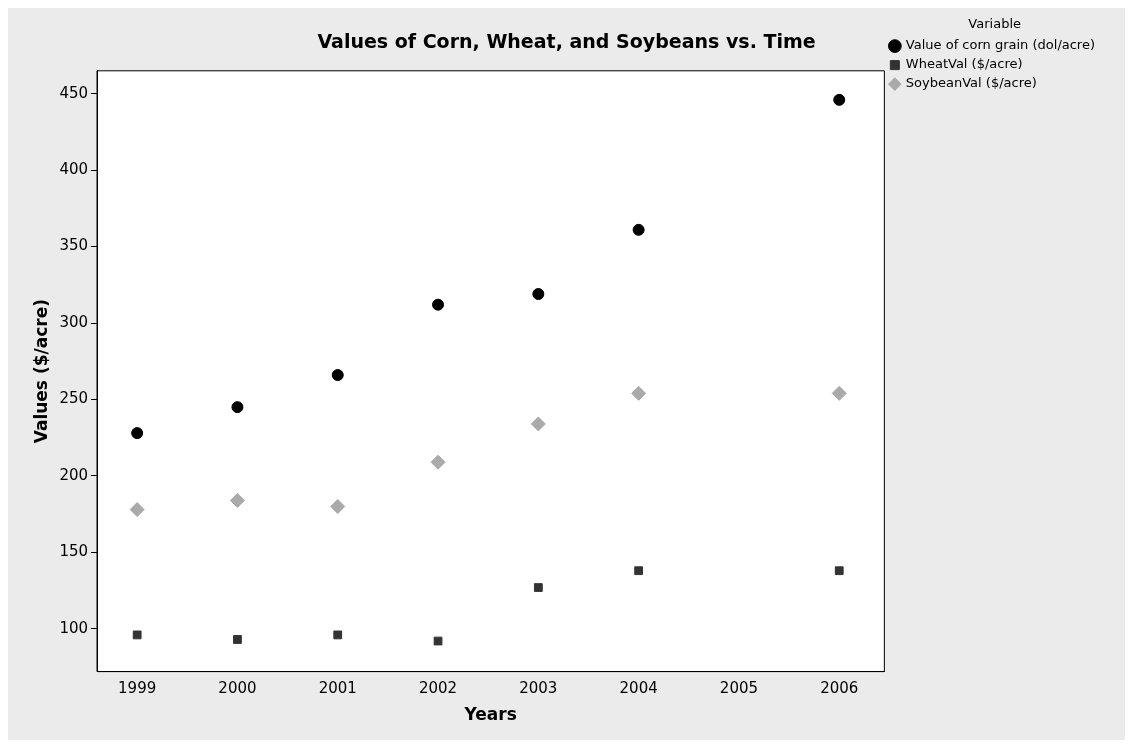  What do you see at coordinates (839, 688) in the screenshot?
I see `x-tick-label: 2006` at bounding box center [839, 688].